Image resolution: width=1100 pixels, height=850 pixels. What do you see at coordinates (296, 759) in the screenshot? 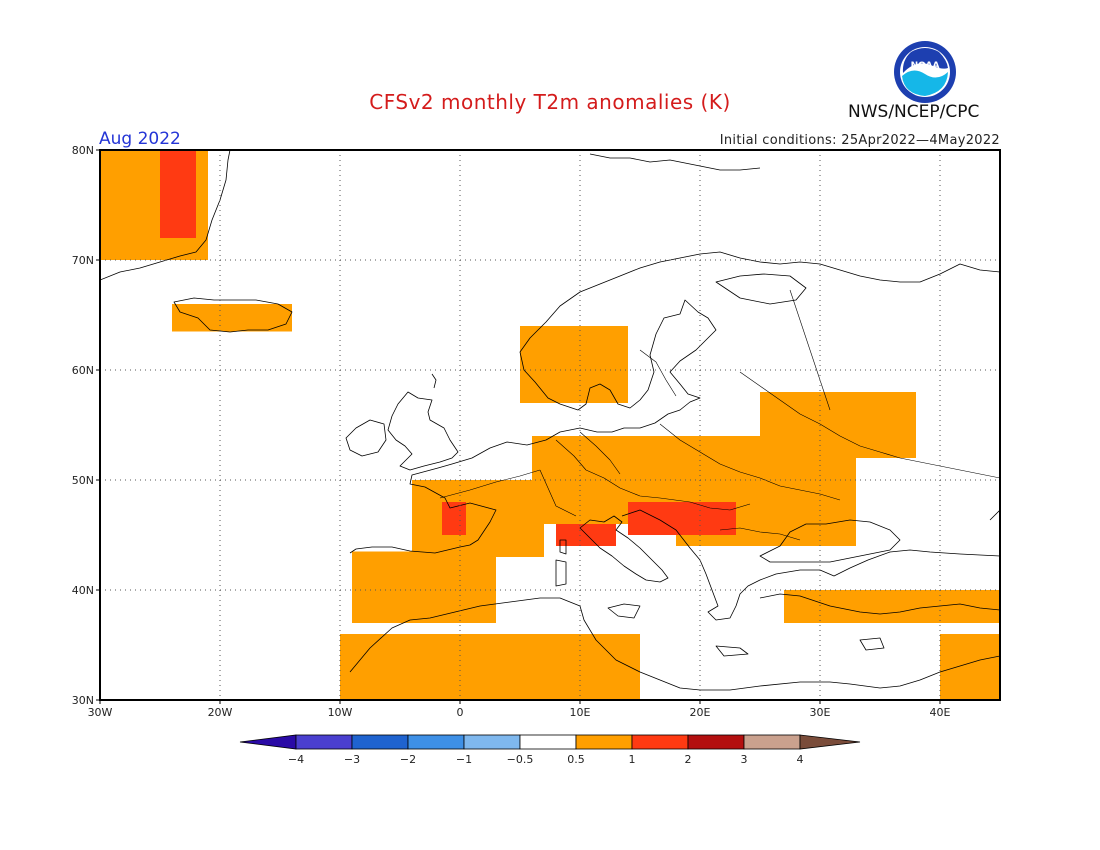
I see `colorbar-tick: −4` at bounding box center [296, 759].